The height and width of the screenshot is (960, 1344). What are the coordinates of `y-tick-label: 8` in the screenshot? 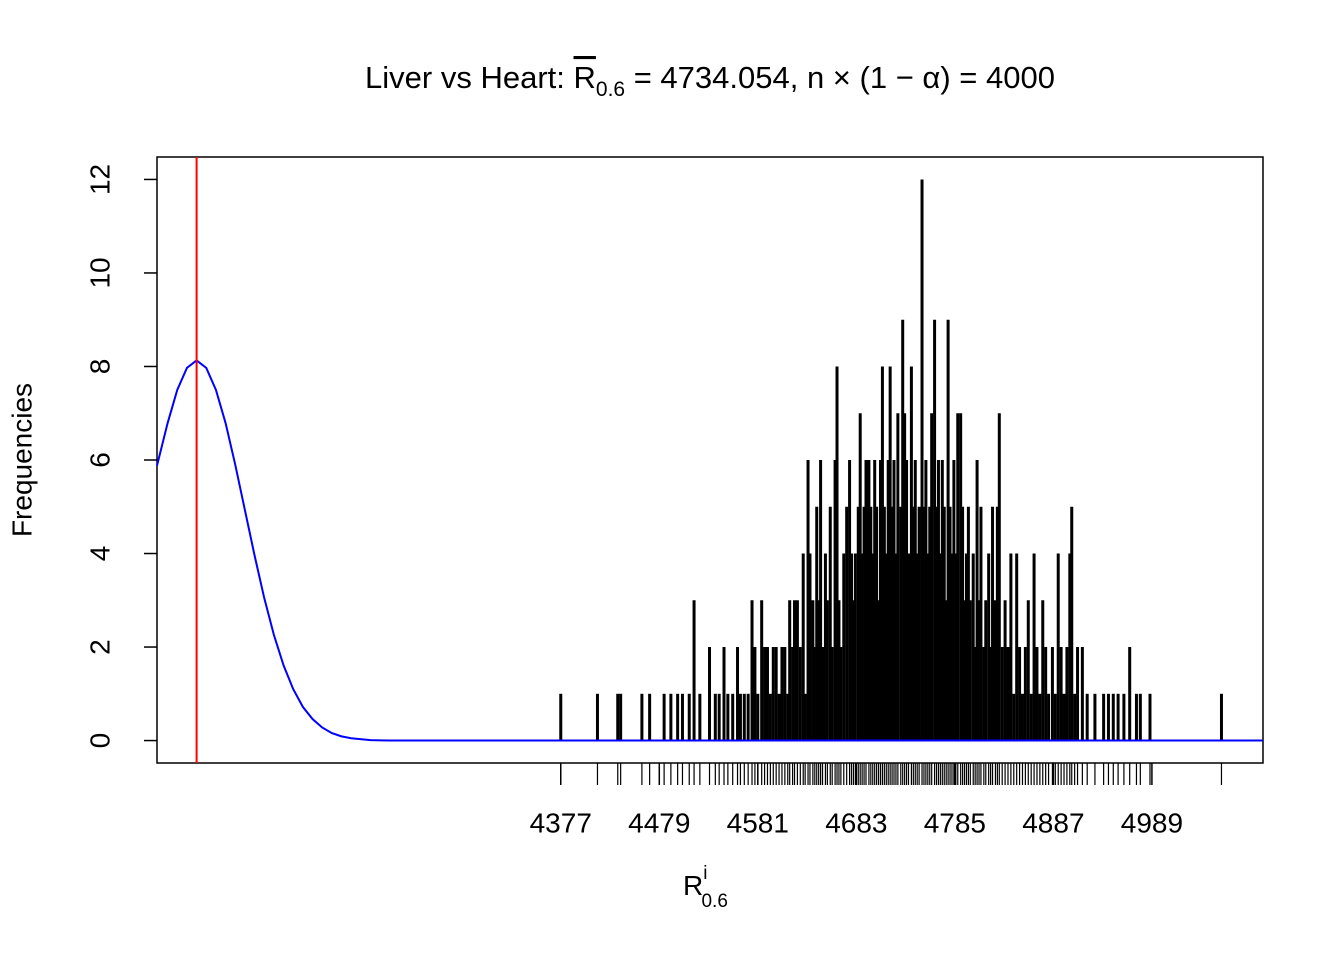 It's located at (99, 367).